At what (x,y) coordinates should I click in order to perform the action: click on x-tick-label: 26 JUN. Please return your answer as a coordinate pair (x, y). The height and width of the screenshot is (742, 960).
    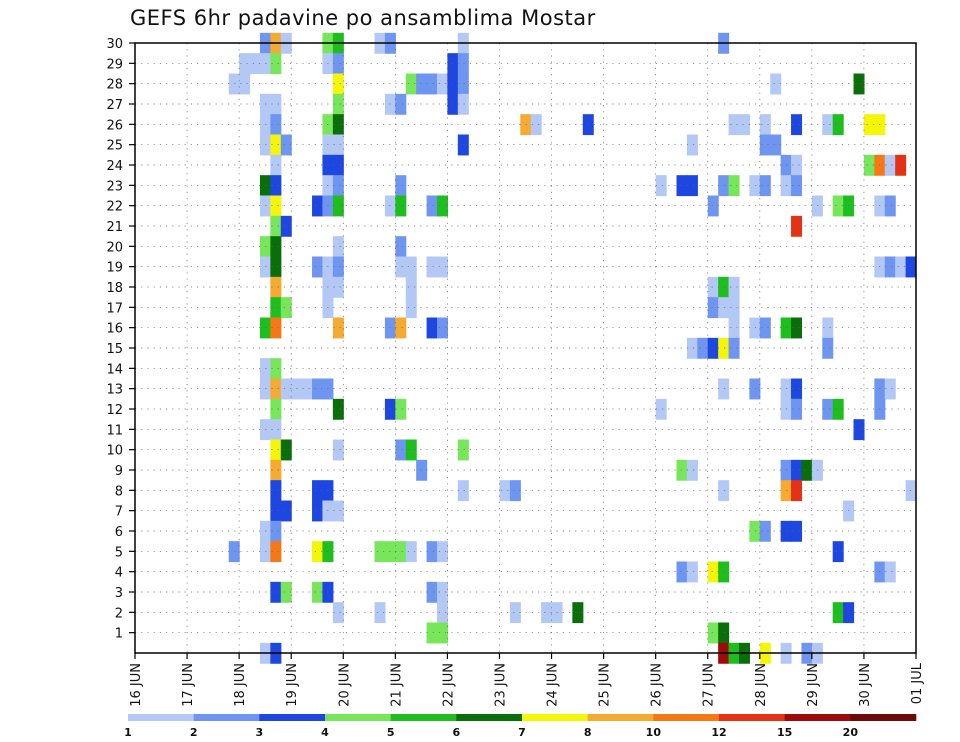
    Looking at the image, I should click on (657, 685).